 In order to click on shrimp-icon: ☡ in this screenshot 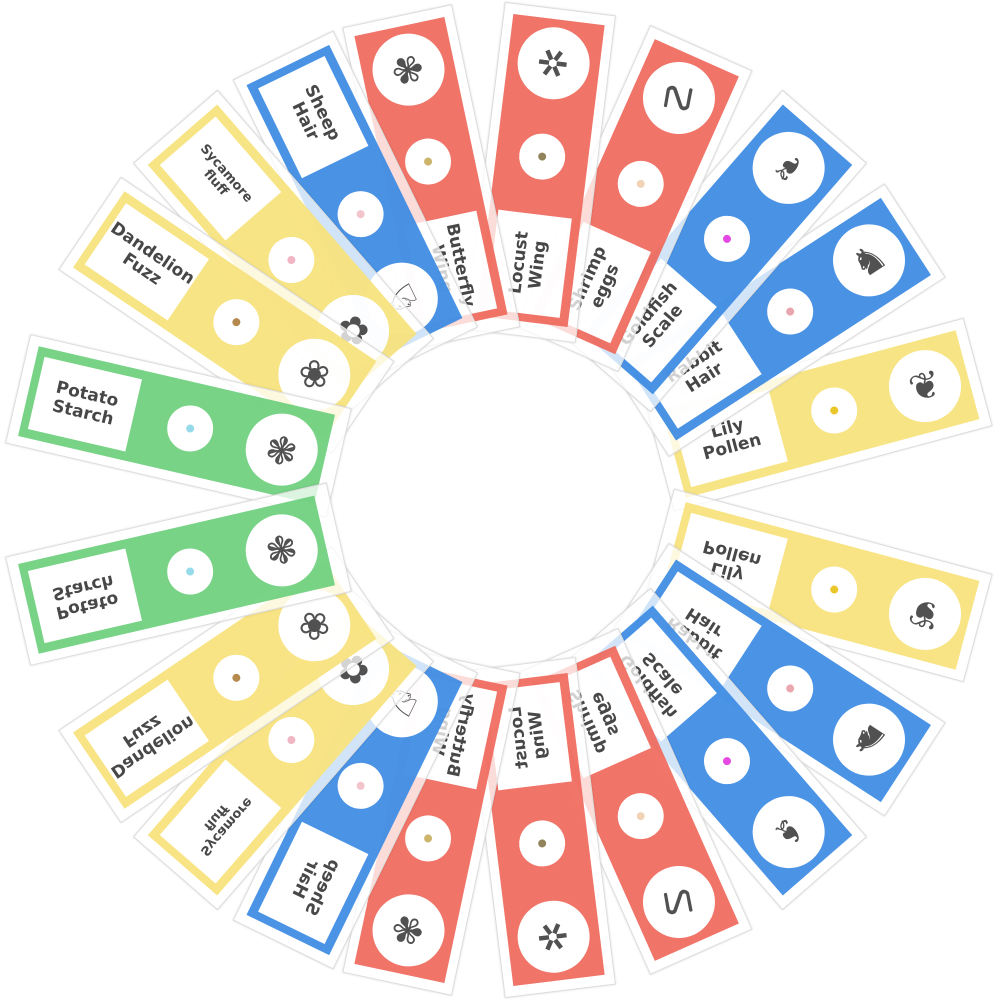, I will do `click(679, 902)`.